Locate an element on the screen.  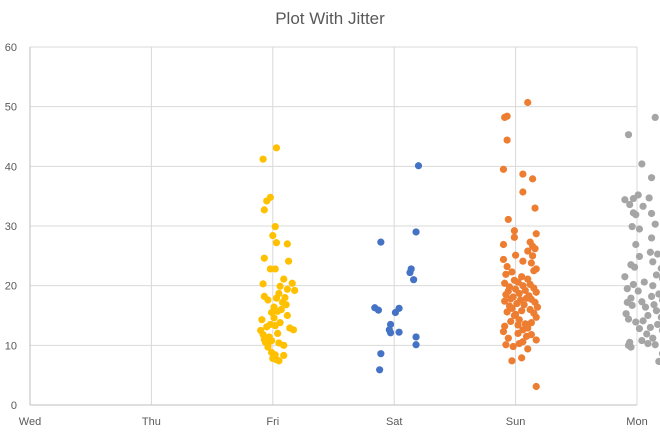
x-tick-label: Sun is located at coordinates (516, 422).